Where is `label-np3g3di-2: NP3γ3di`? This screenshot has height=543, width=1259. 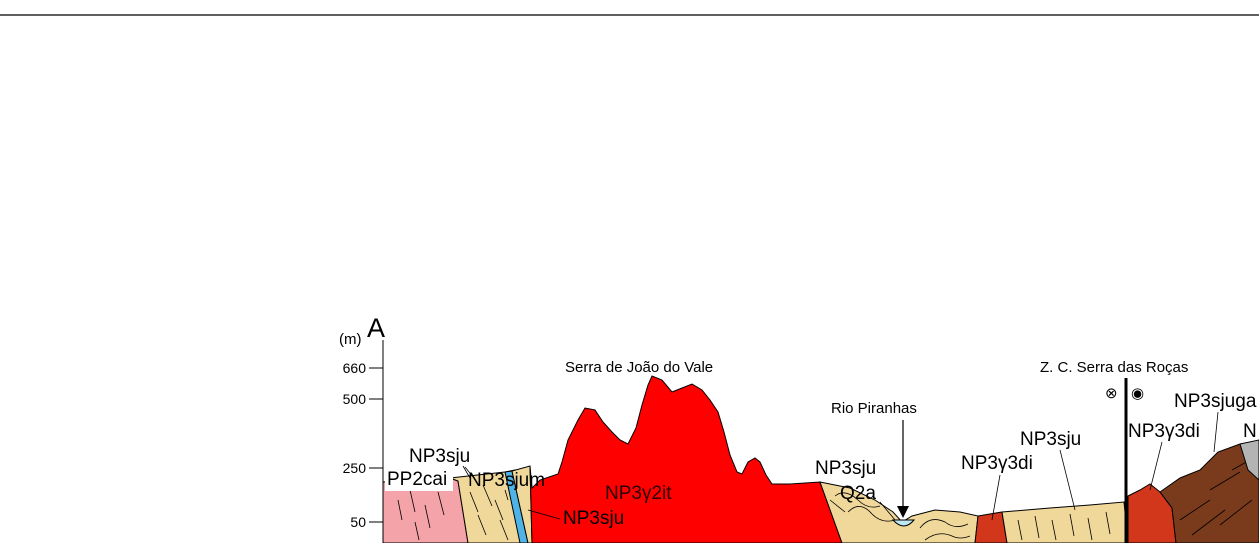 label-np3g3di-2: NP3γ3di is located at coordinates (1164, 431).